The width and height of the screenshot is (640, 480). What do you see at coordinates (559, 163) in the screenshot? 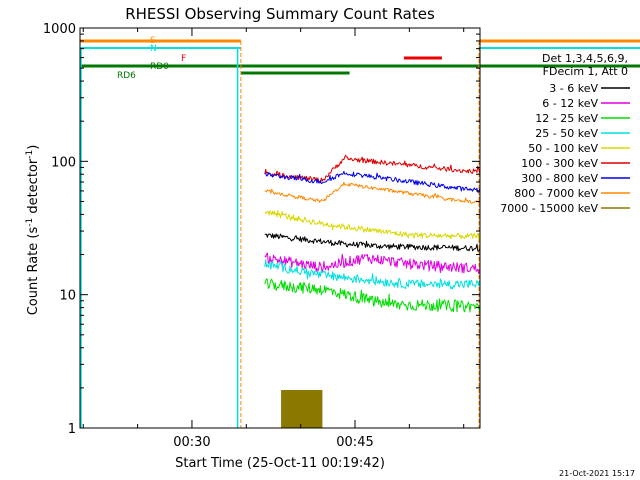
I see `legend-label: 100 - 300 keV` at bounding box center [559, 163].